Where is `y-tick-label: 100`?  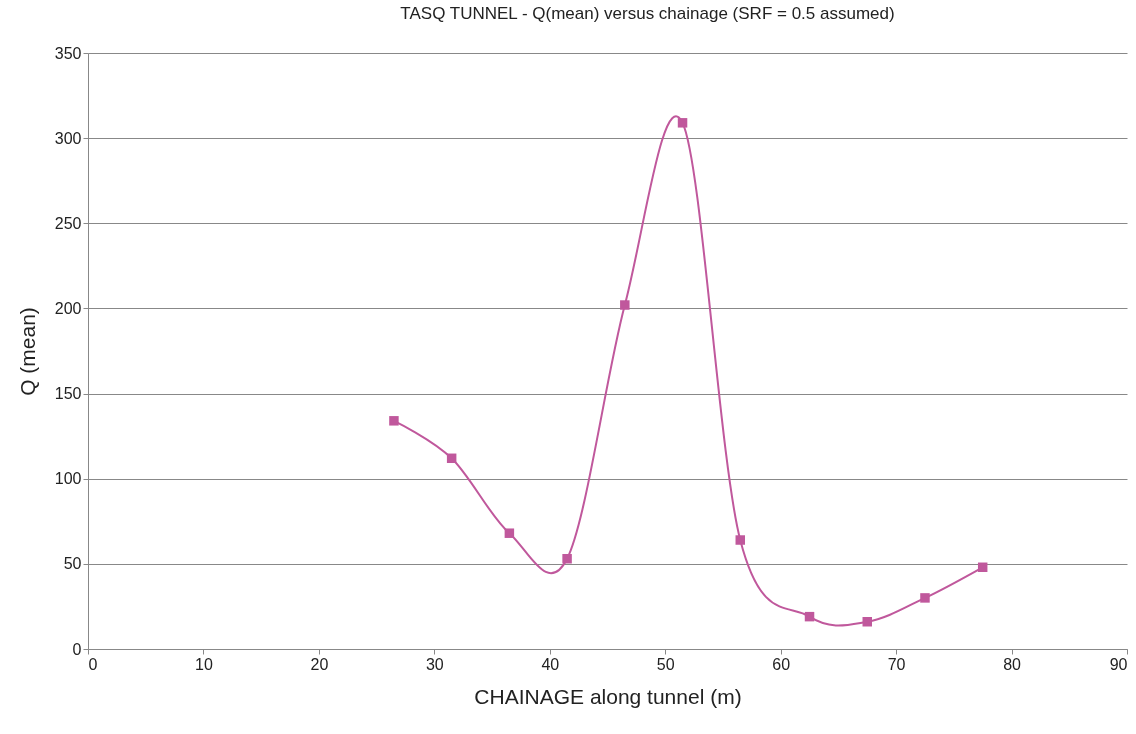
y-tick-label: 100 is located at coordinates (68, 479).